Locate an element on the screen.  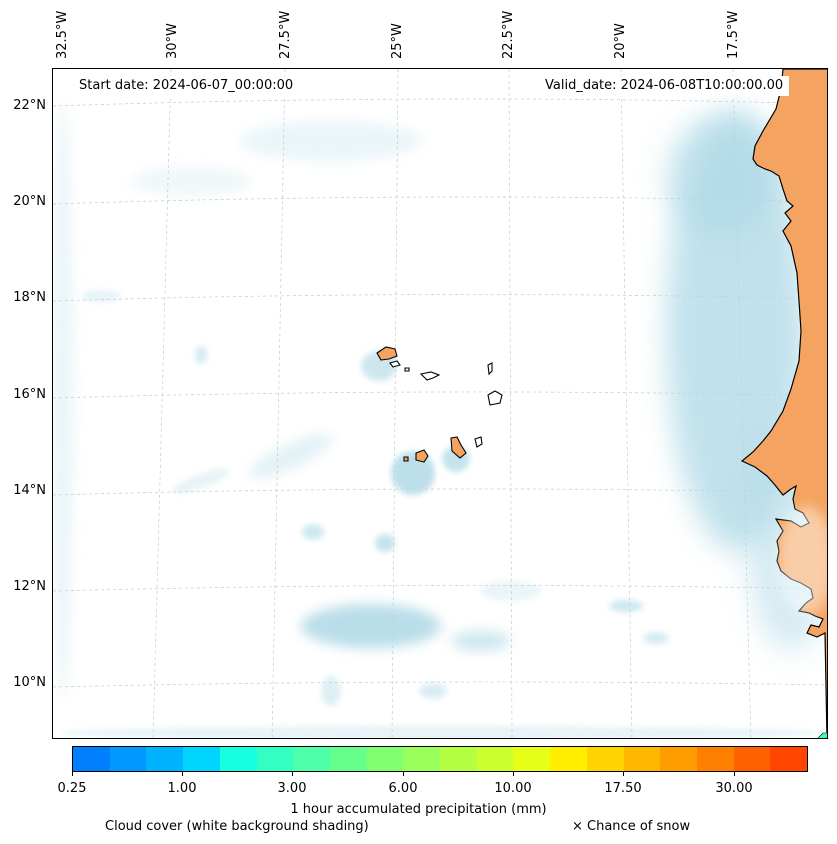
legend-chance-of-snow: × Chance of snow is located at coordinates (631, 826).